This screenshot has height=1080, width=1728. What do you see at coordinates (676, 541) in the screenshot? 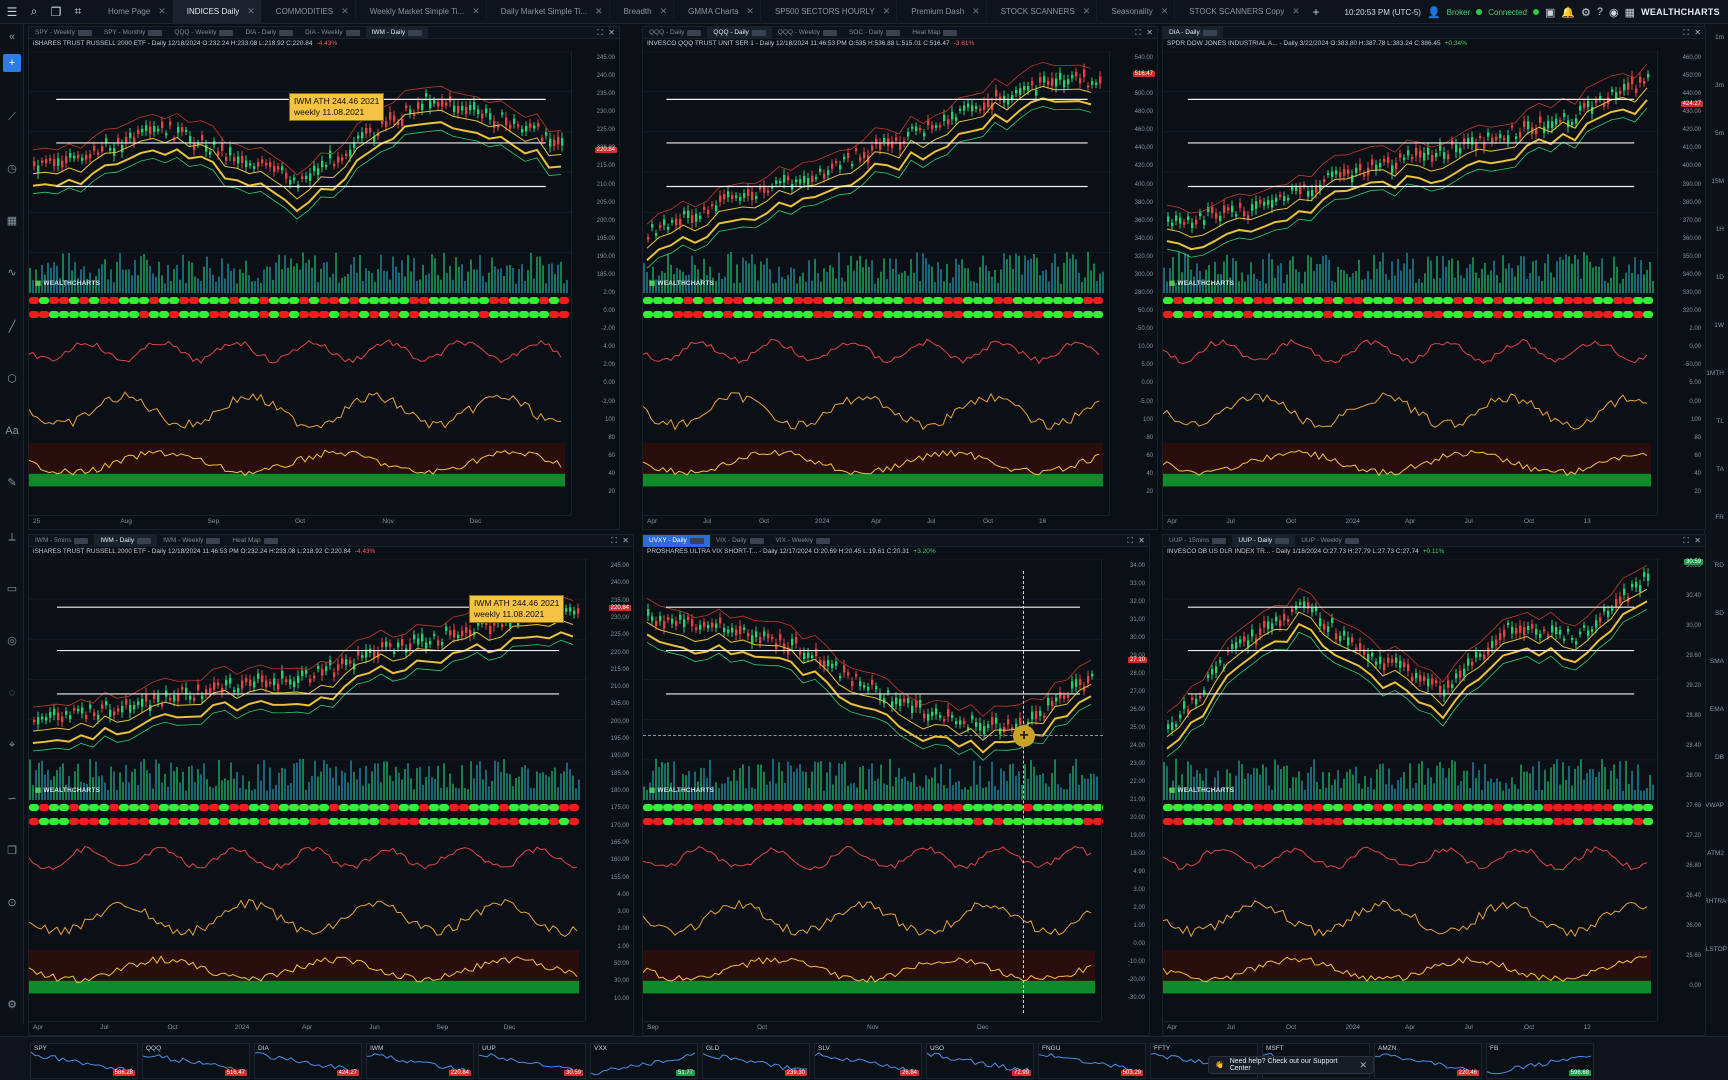
I see `chart-tab: UVXY - Daily` at bounding box center [676, 541].